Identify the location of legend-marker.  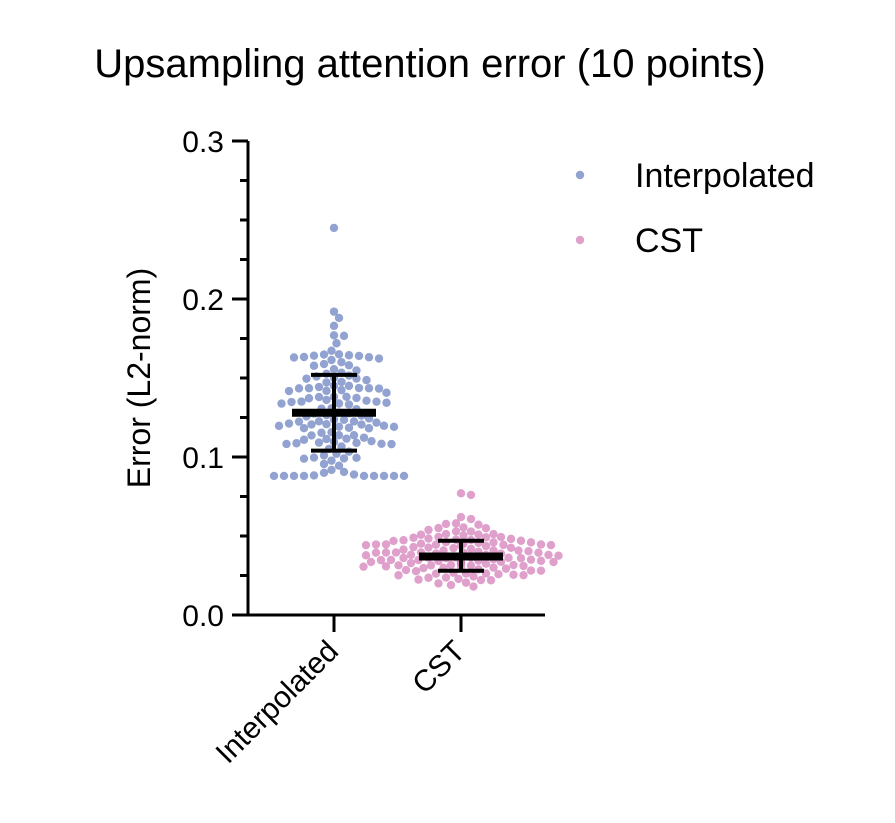
(580, 175).